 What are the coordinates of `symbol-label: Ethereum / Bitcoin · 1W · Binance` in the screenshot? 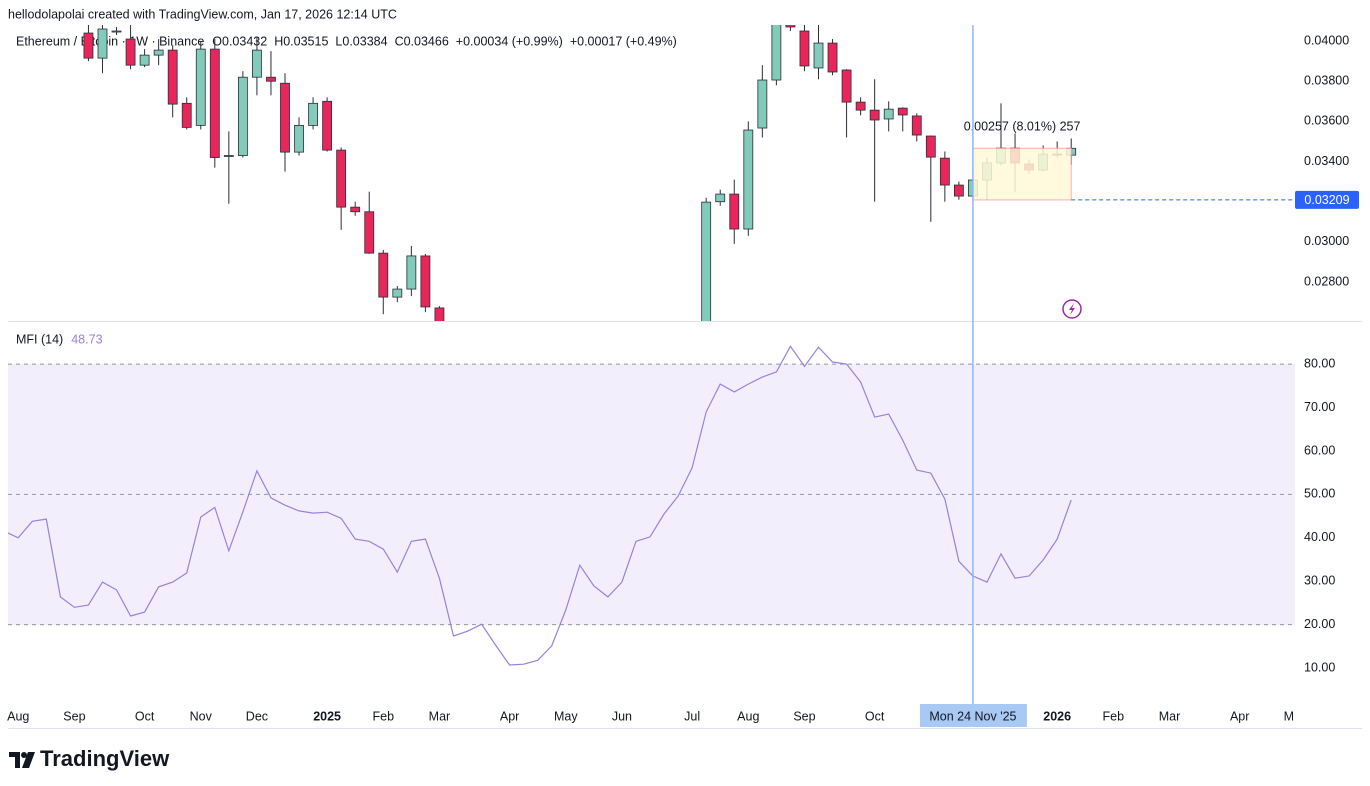 It's located at (110, 41).